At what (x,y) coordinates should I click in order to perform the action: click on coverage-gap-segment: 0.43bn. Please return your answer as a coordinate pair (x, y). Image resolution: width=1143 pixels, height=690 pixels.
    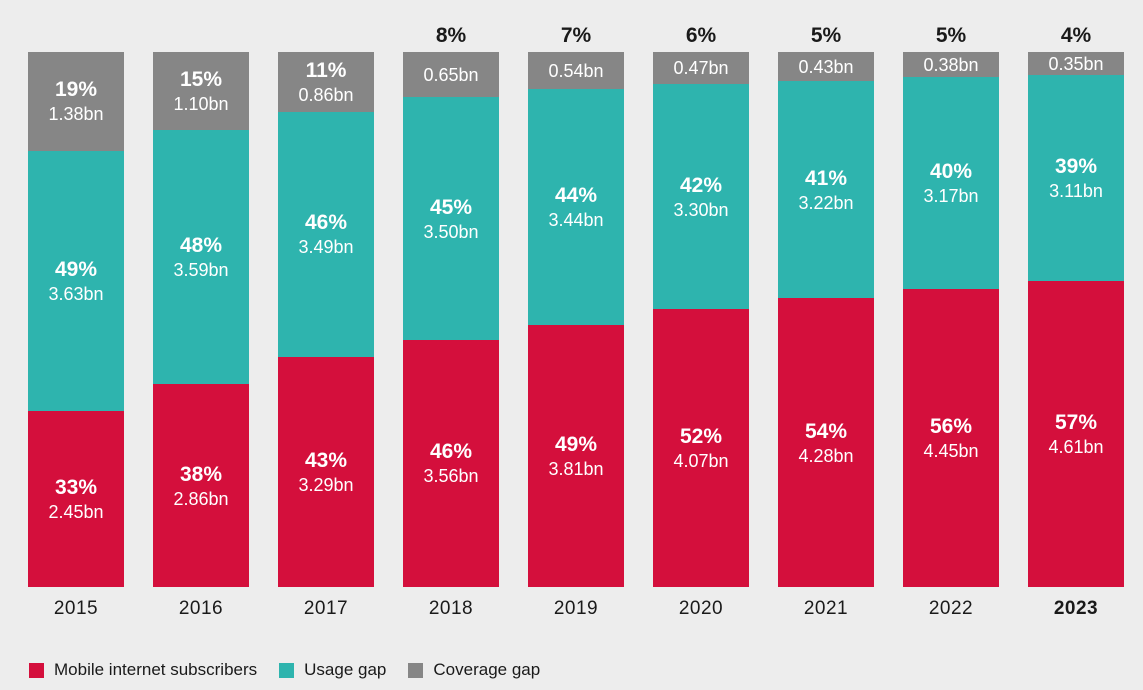
    Looking at the image, I should click on (826, 66).